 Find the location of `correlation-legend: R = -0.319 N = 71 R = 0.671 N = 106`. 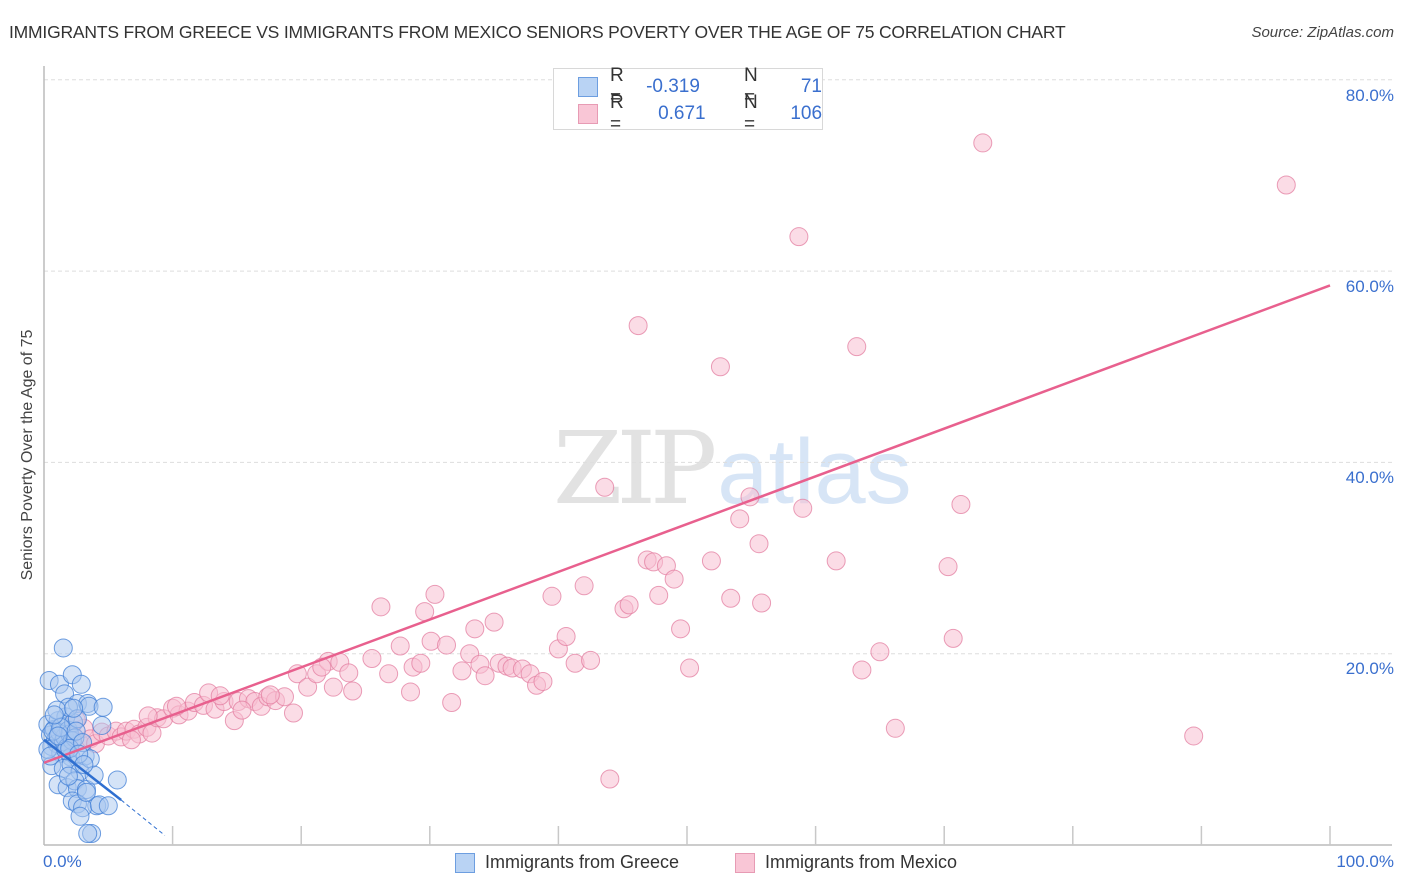

correlation-legend: R = -0.319 N = 71 R = 0.671 N = 106 is located at coordinates (688, 100).